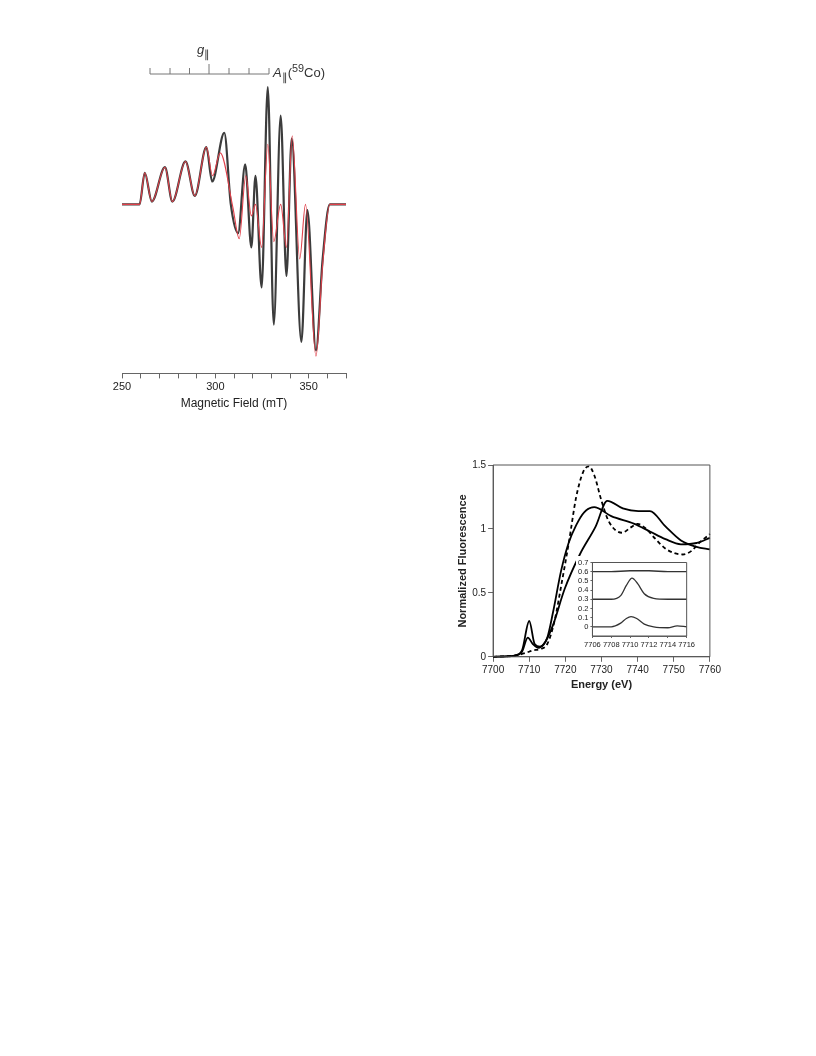 The image size is (816, 1056). I want to click on text: g$_{∥}$, so click(204, 51).